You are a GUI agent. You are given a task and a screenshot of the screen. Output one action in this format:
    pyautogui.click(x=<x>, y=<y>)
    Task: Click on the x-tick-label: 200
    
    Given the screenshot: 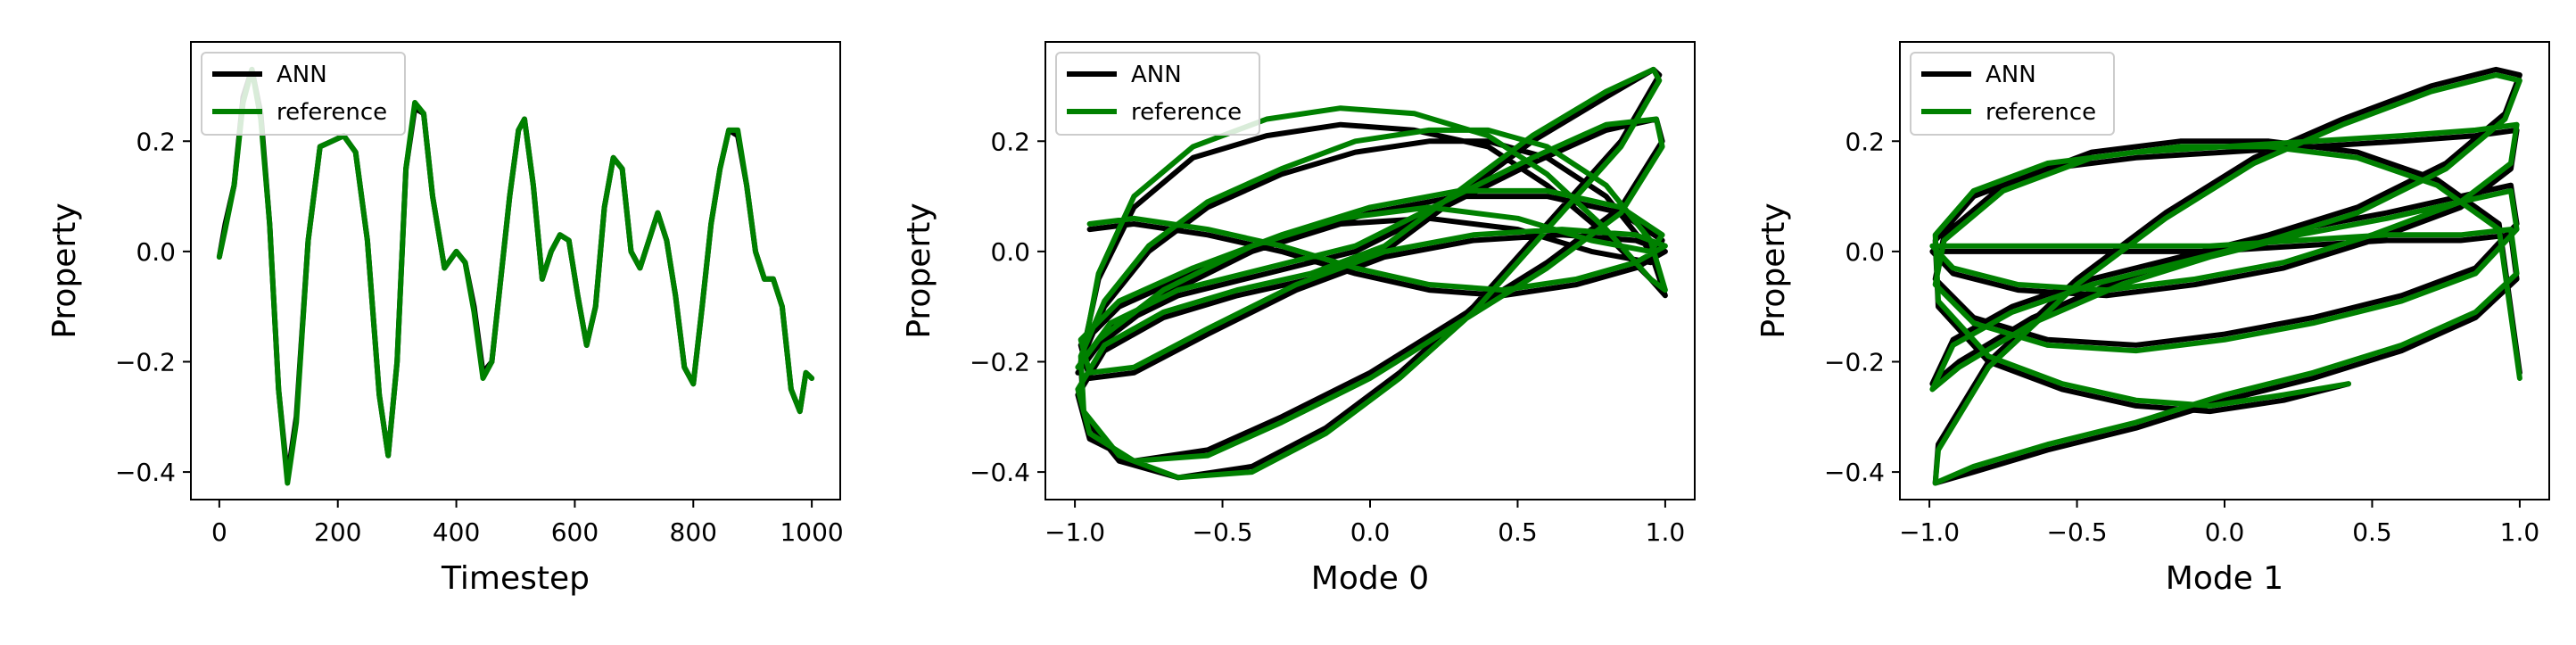 What is the action you would take?
    pyautogui.click(x=337, y=532)
    